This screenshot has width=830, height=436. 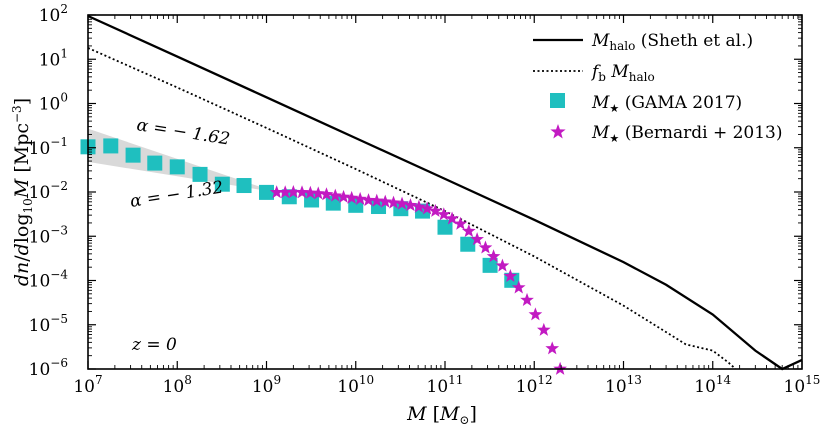 What do you see at coordinates (672, 42) in the screenshot?
I see `legend-label-halo: Mhalo (Sheth et al.)` at bounding box center [672, 42].